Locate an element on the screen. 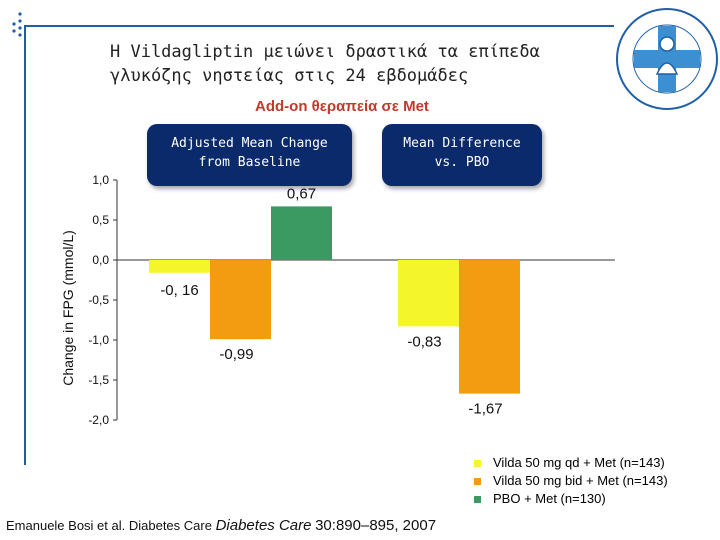 The width and height of the screenshot is (720, 540). legend-label: Vilda 50 mg qd + Met (n=143) is located at coordinates (579, 462).